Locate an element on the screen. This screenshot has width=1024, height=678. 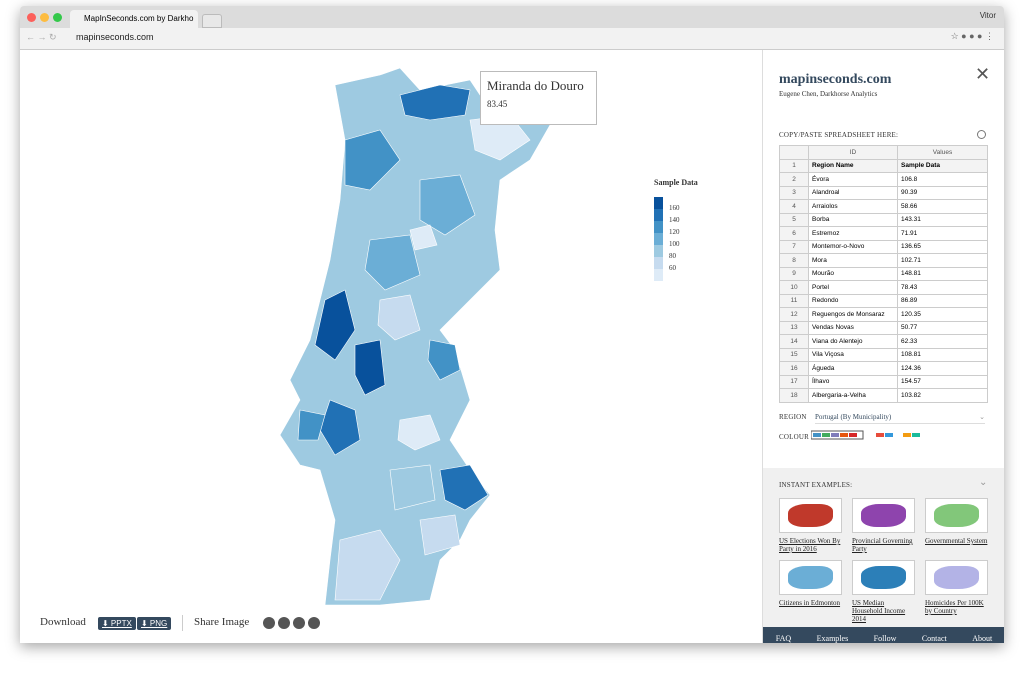
sheet-cell: Redondo is located at coordinates (853, 300).